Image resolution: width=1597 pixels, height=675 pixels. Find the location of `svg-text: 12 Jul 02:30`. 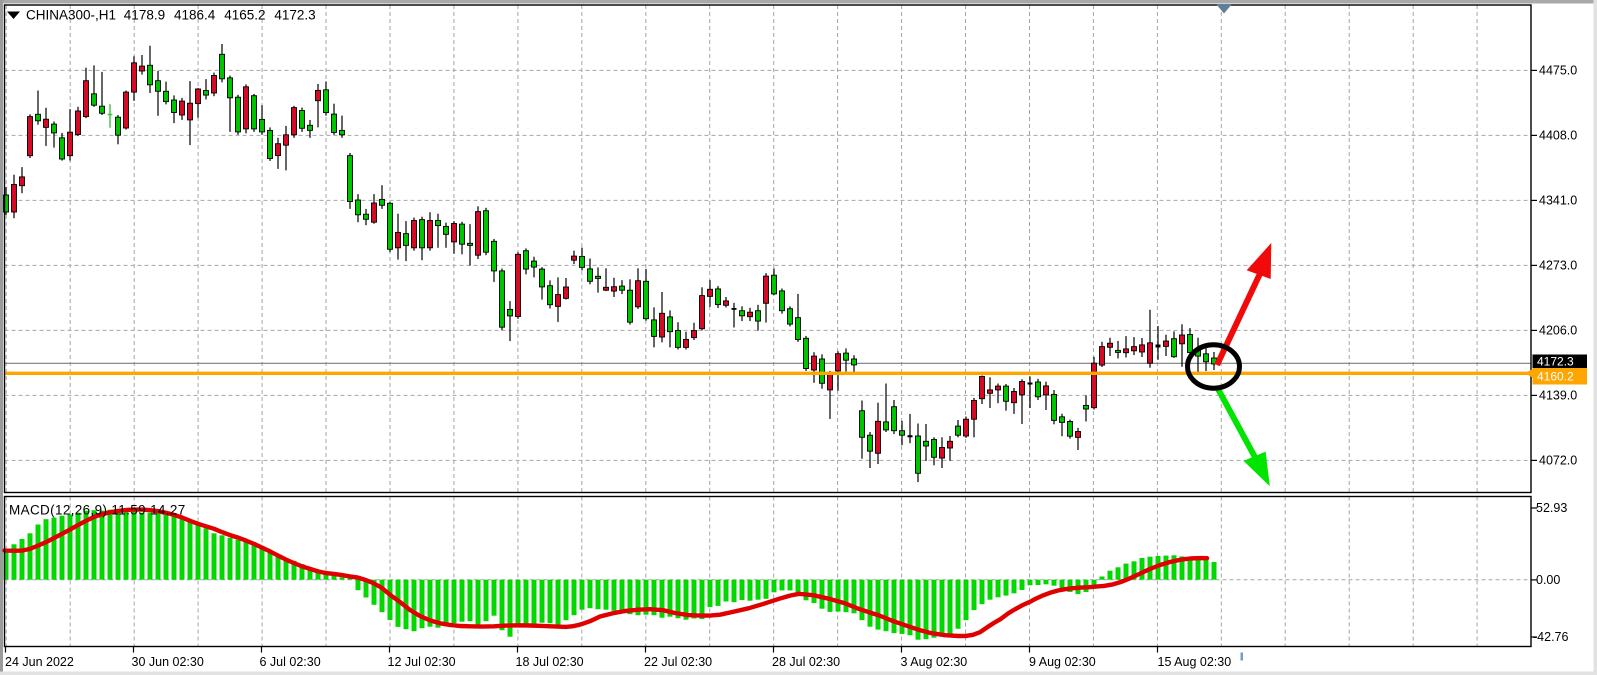

svg-text: 12 Jul 02:30 is located at coordinates (422, 662).